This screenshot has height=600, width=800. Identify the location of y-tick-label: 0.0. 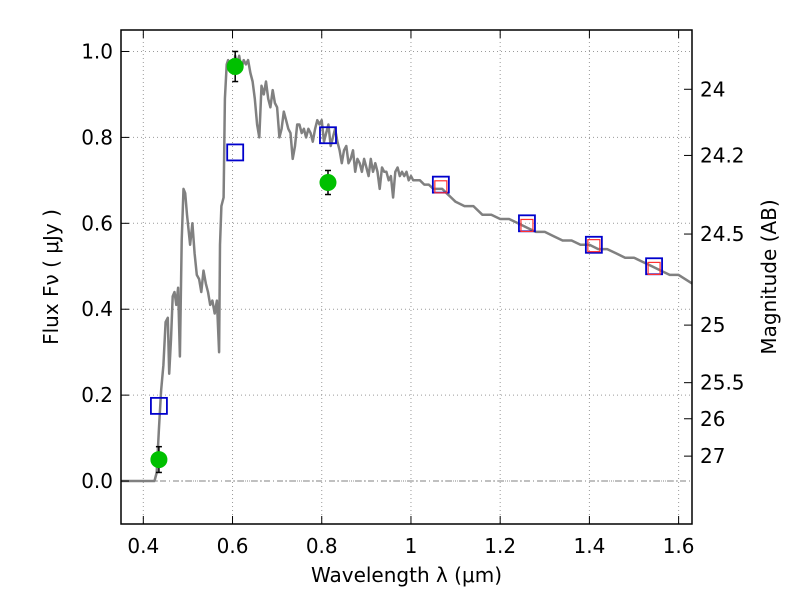
(97, 481).